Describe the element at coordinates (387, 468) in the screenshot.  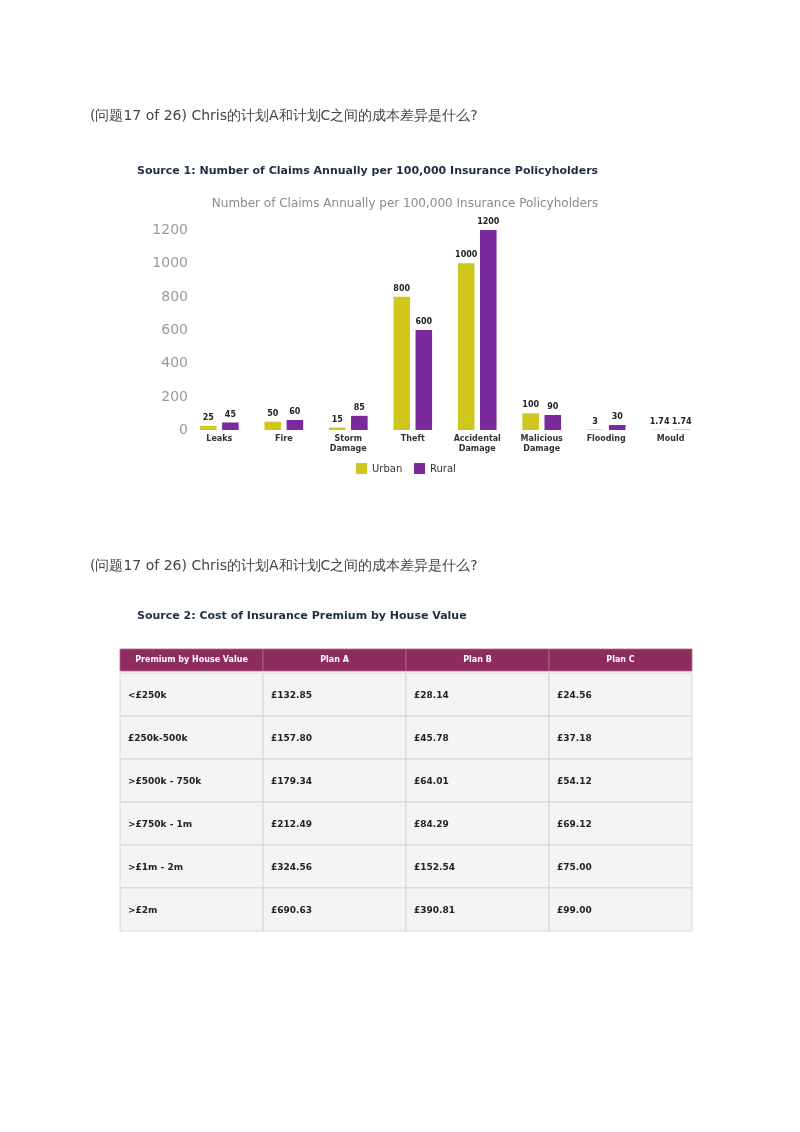
I see `legend-label: Urban` at that location.